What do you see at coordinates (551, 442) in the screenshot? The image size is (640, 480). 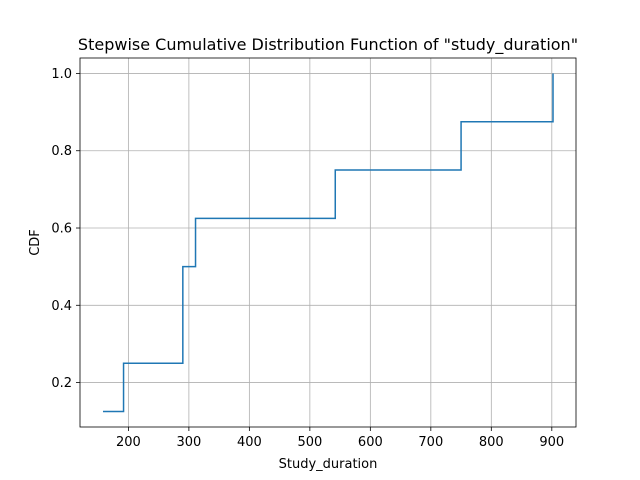 I see `x-tick-label: 900` at bounding box center [551, 442].